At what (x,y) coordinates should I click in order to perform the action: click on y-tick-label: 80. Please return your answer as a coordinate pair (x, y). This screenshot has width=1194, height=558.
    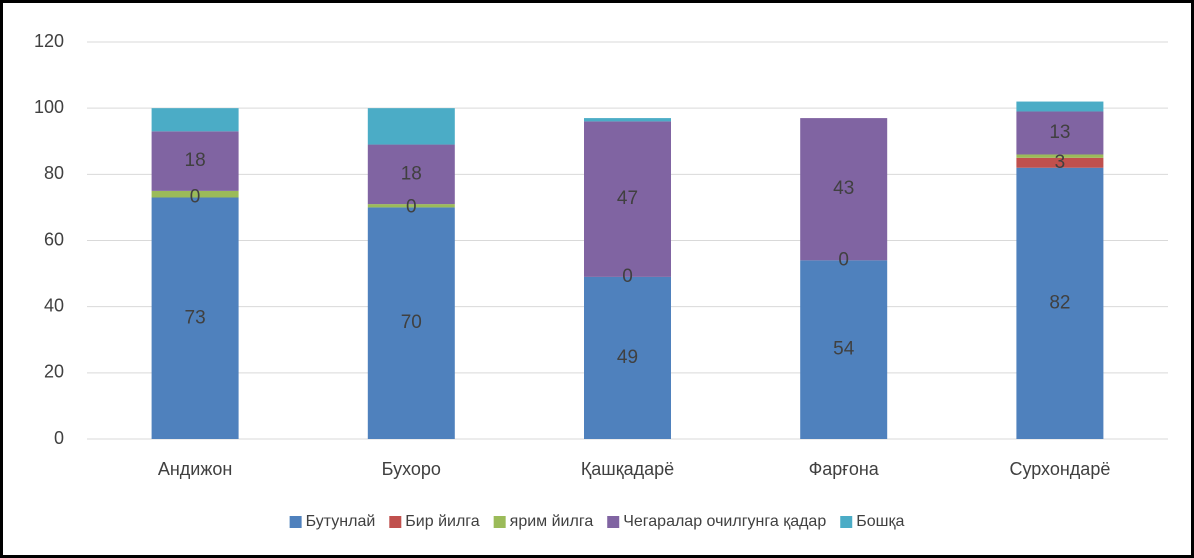
    Looking at the image, I should click on (54, 173).